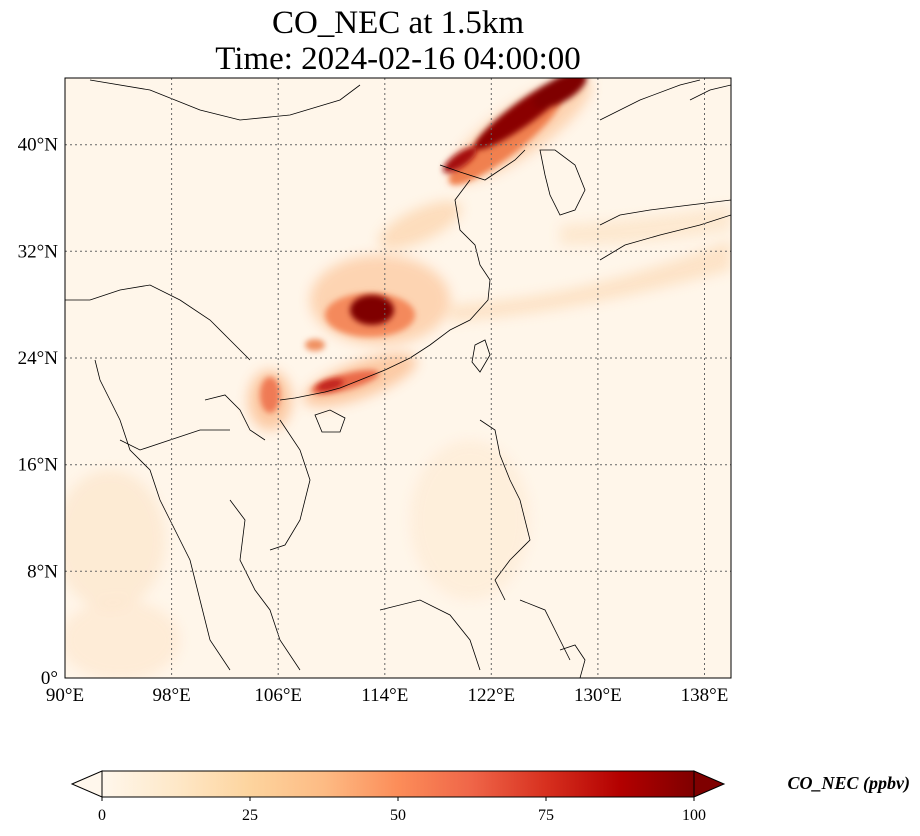  What do you see at coordinates (38, 412) in the screenshot?
I see `lat-tick-labels: 0° 8°N 16°N 24°N 32°N 40°N` at bounding box center [38, 412].